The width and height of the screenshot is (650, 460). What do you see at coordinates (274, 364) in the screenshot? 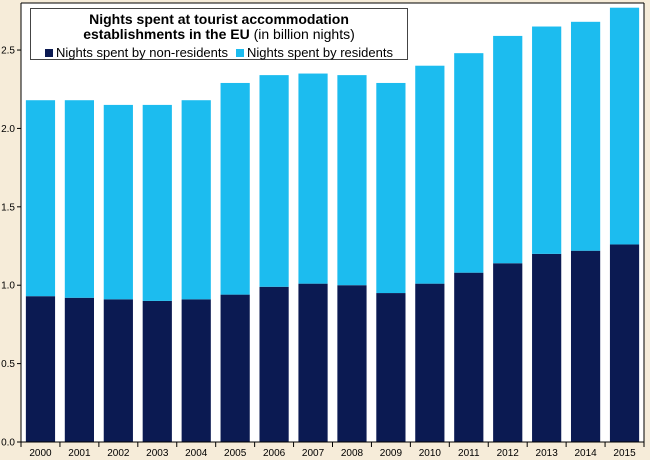
I see `bar-non-residents-2006` at bounding box center [274, 364].